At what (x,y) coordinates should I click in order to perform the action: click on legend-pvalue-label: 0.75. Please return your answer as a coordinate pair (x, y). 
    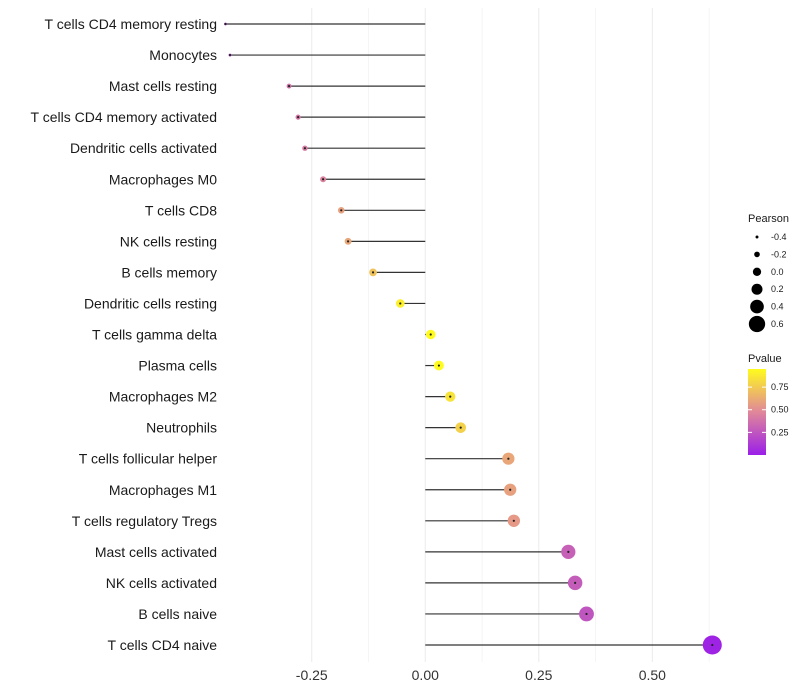
    Looking at the image, I should click on (780, 387).